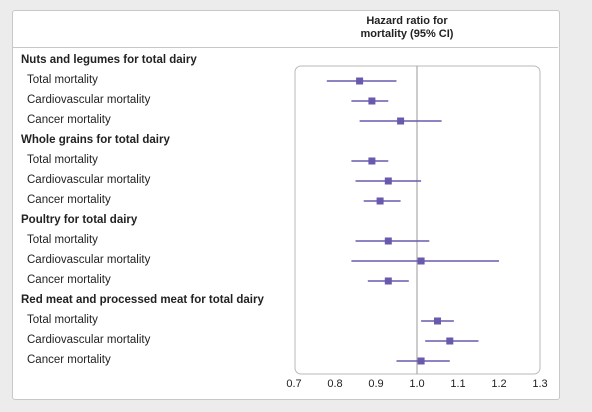  I want to click on x-tick-label: 0.8, so click(334, 384).